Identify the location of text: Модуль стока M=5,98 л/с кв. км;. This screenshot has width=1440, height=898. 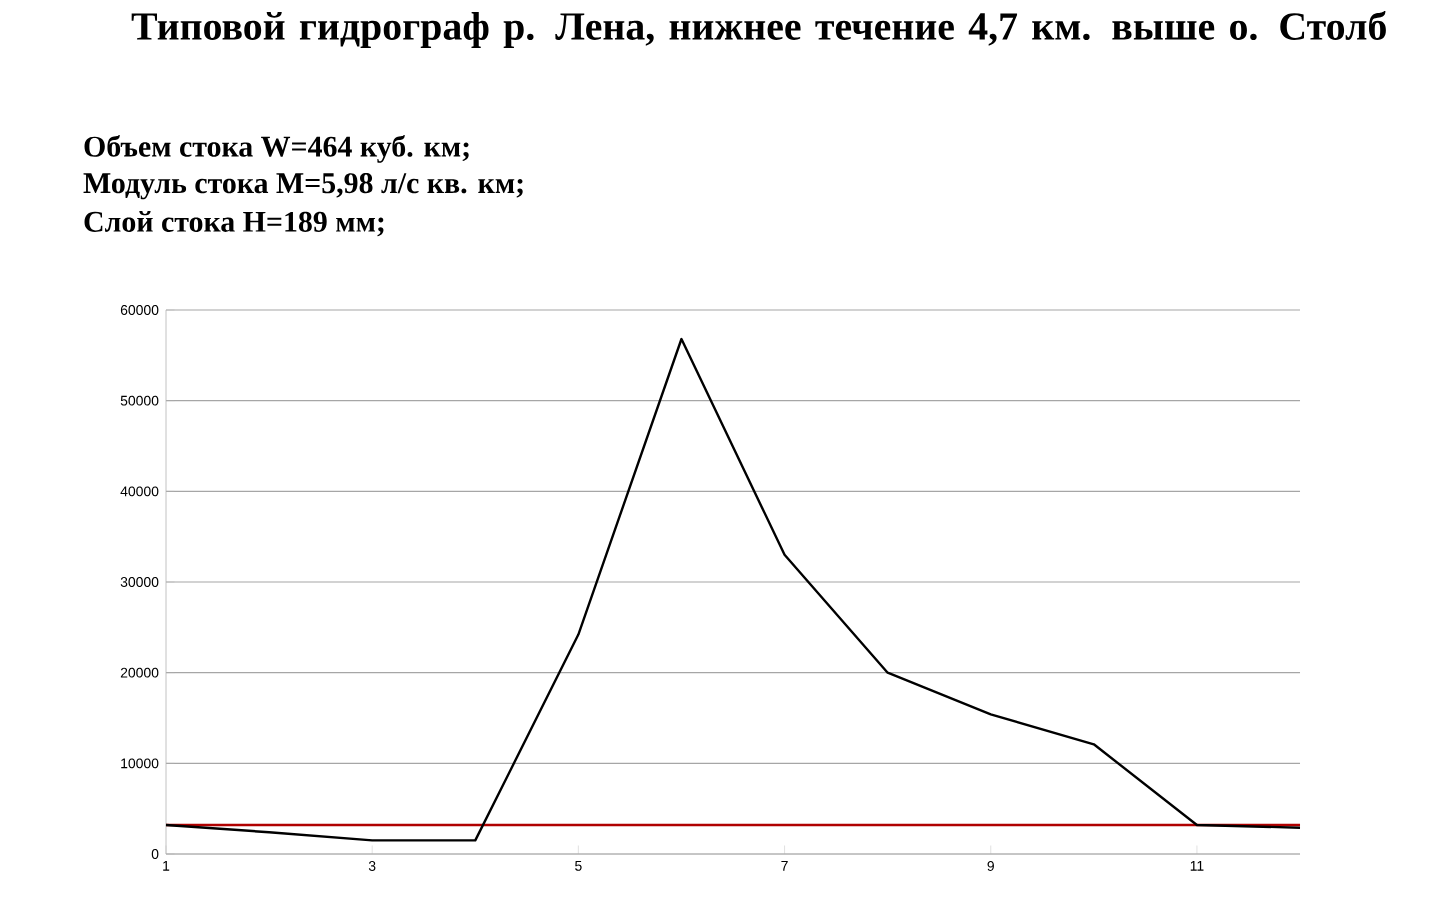
(303, 186).